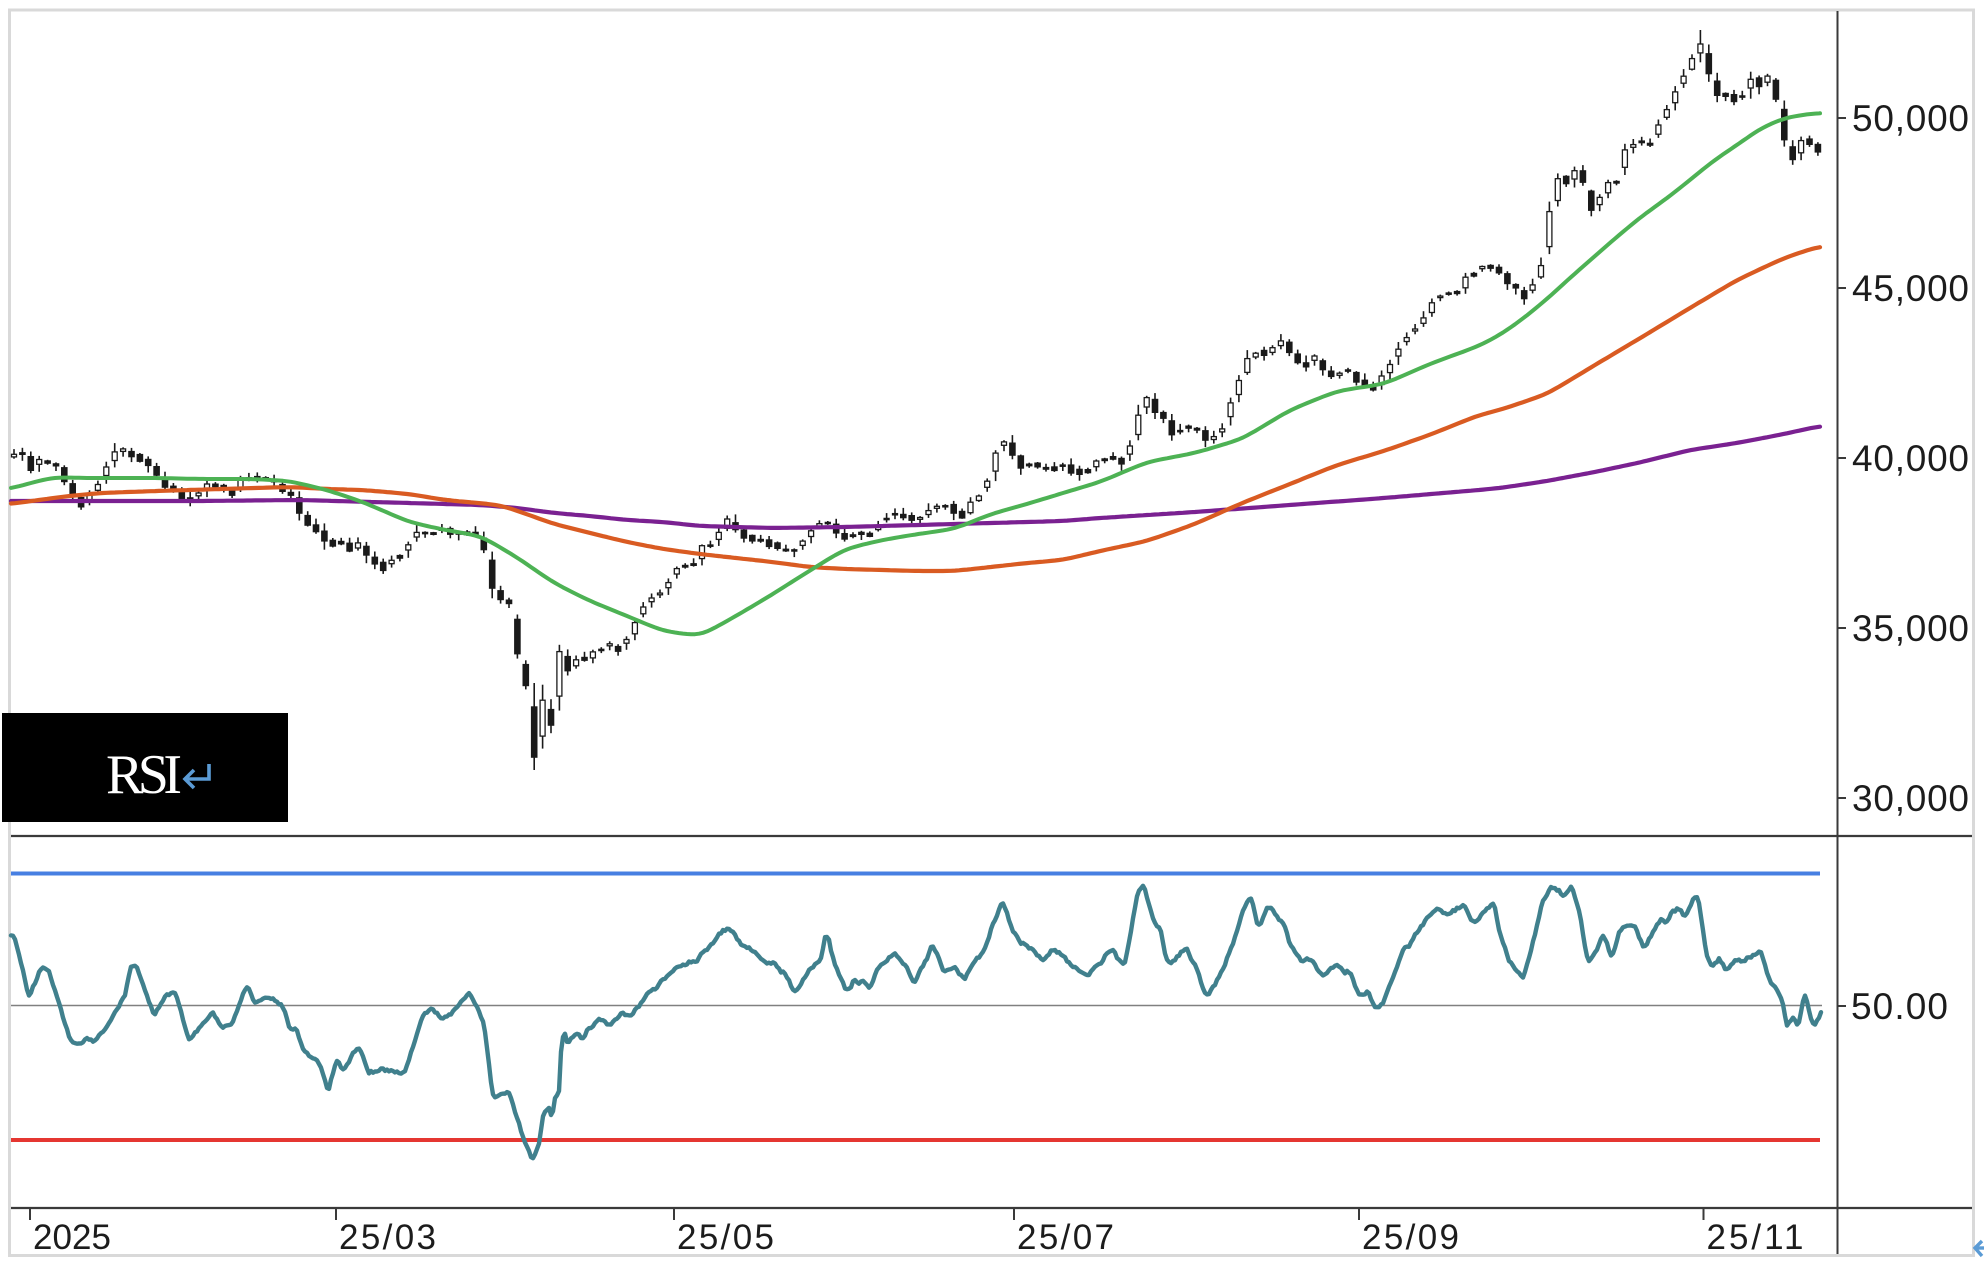 The height and width of the screenshot is (1266, 1984). What do you see at coordinates (1910, 458) in the screenshot?
I see `svg-text: 40,000` at bounding box center [1910, 458].